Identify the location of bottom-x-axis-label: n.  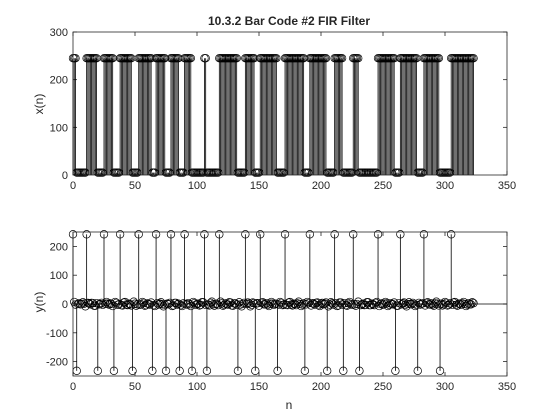
(289, 405).